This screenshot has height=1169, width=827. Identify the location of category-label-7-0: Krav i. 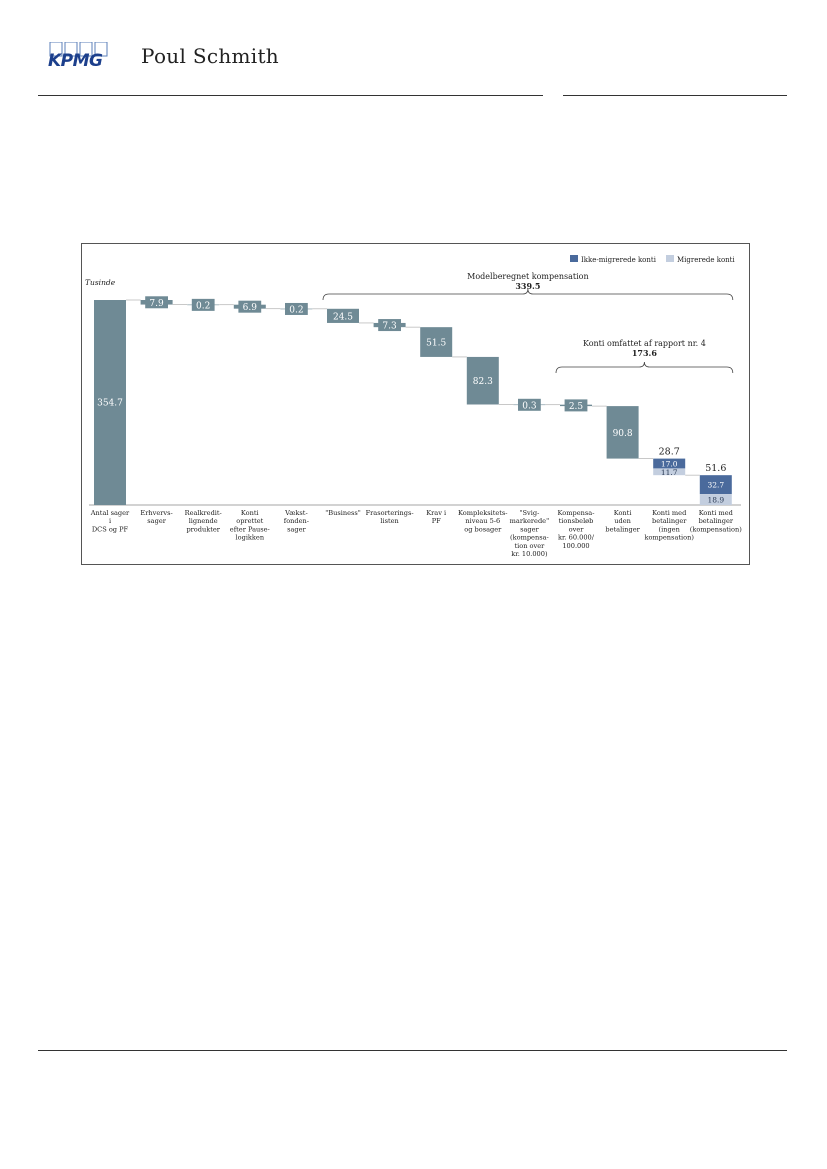
(436, 513).